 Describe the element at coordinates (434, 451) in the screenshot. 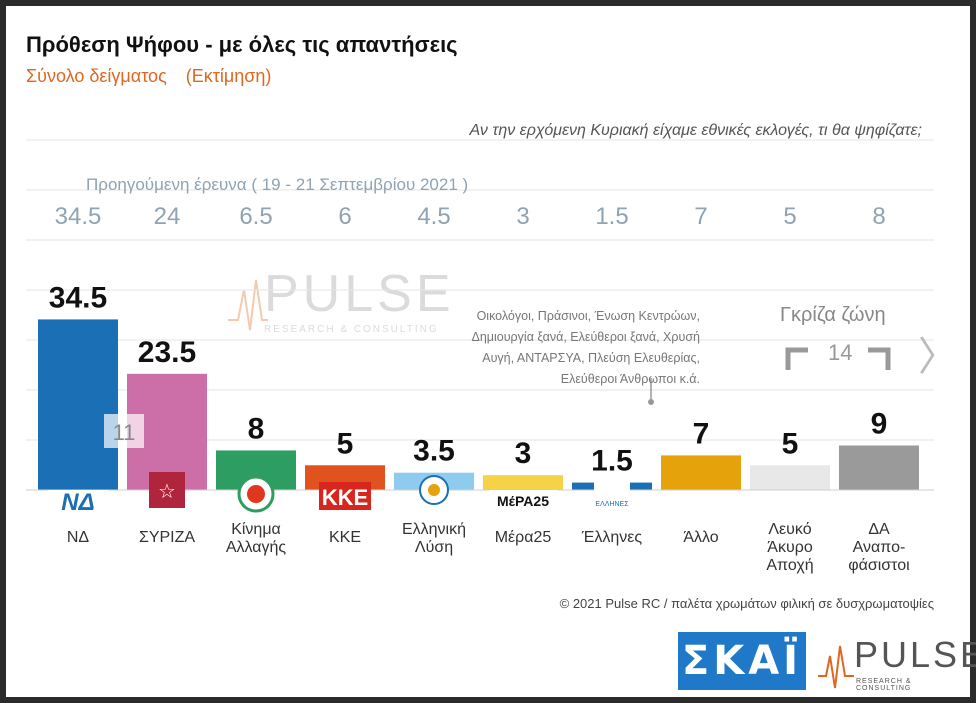

I see `bar-value-label: 3.5` at that location.